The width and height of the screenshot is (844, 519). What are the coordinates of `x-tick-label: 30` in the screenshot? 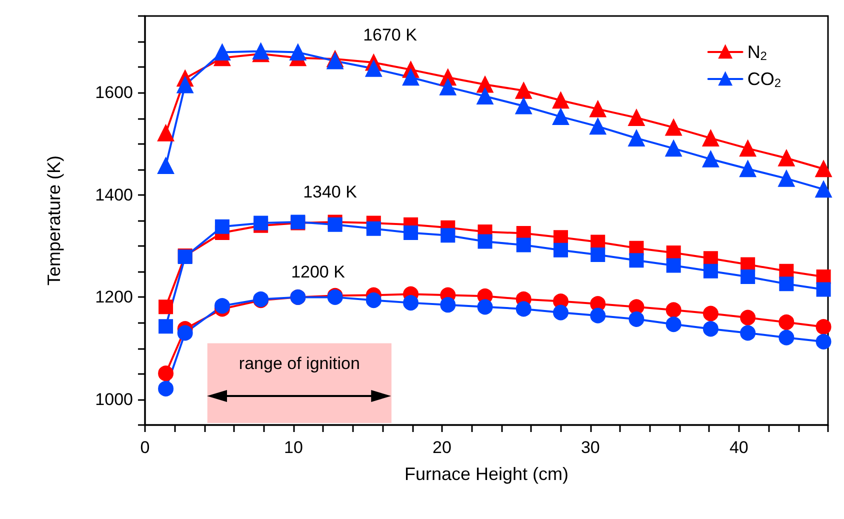 It's located at (590, 447).